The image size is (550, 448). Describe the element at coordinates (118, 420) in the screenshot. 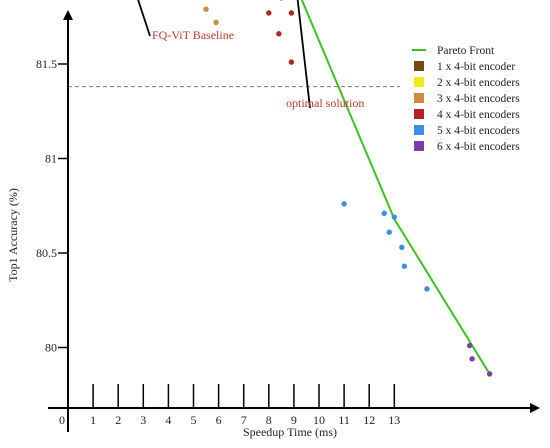

I see `x-tick-label: 2` at that location.